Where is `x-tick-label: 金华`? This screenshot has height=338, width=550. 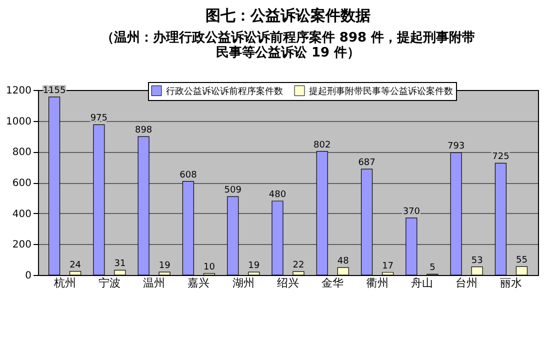
x-tick-label: 金华 is located at coordinates (333, 283).